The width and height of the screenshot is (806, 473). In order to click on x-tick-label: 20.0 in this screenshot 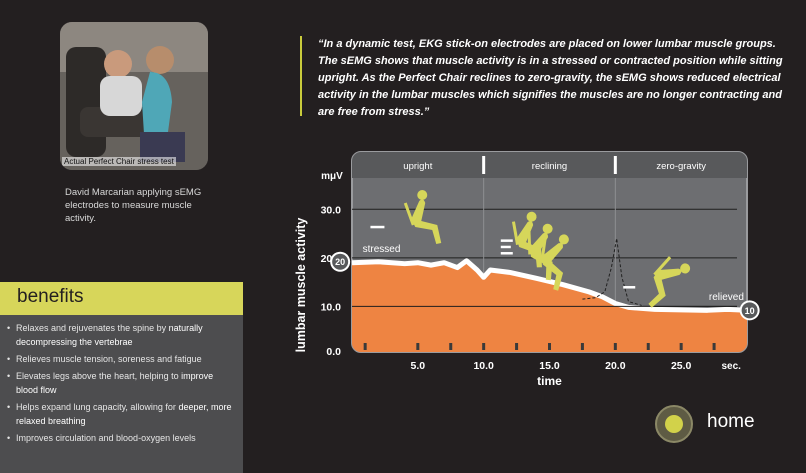, I will do `click(615, 366)`.